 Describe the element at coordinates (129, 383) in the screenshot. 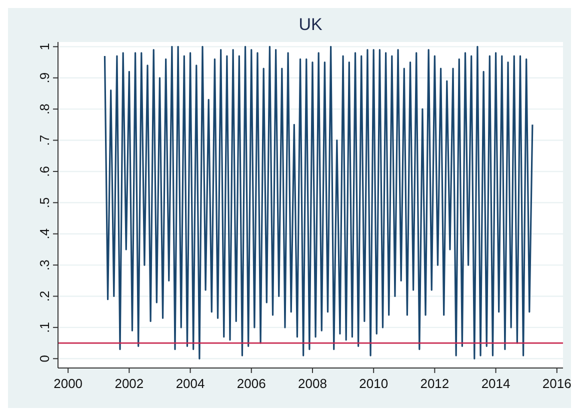

I see `x-tick-label: 2002` at that location.